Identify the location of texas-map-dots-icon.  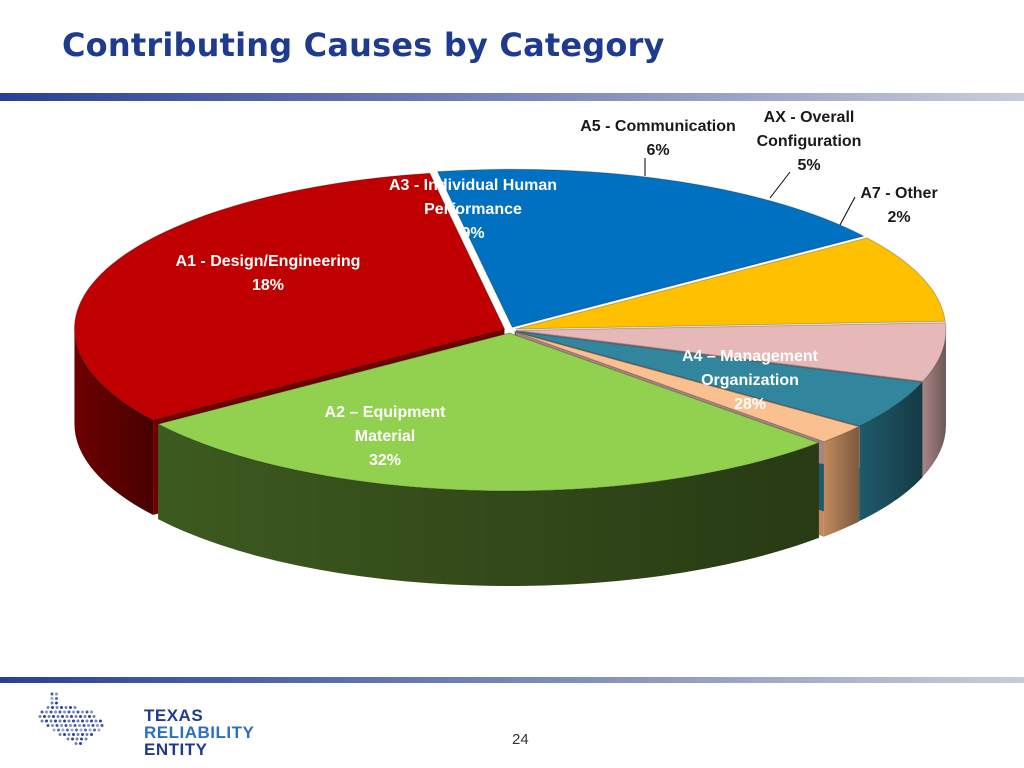
(71, 718).